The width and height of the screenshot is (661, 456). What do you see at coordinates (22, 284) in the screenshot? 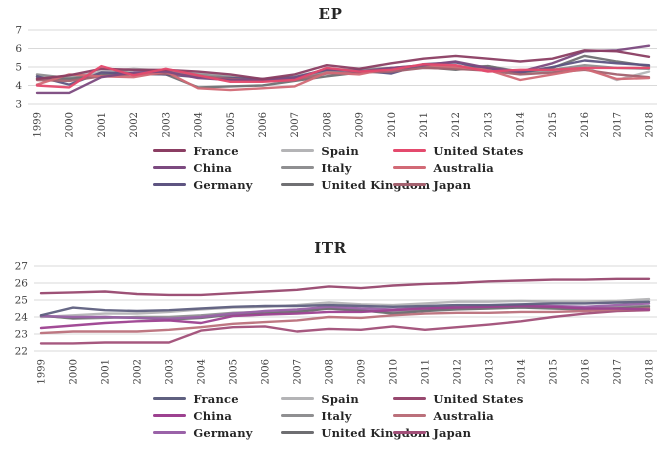
I see `y-tick-label: 26` at bounding box center [22, 284].